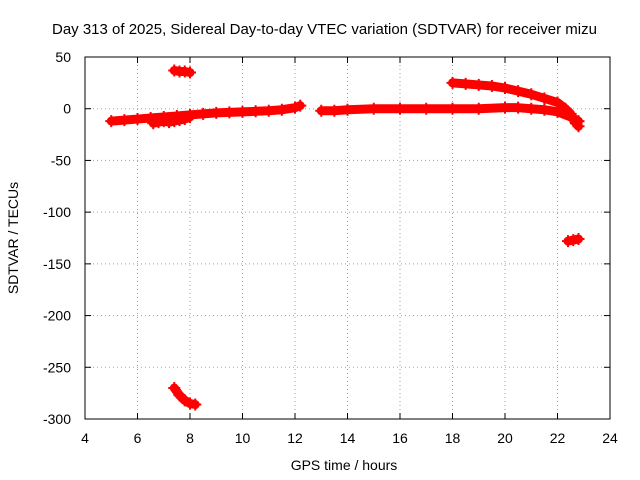  Describe the element at coordinates (13, 238) in the screenshot. I see `y-axis-label: SDTVAR / TECUs` at that location.